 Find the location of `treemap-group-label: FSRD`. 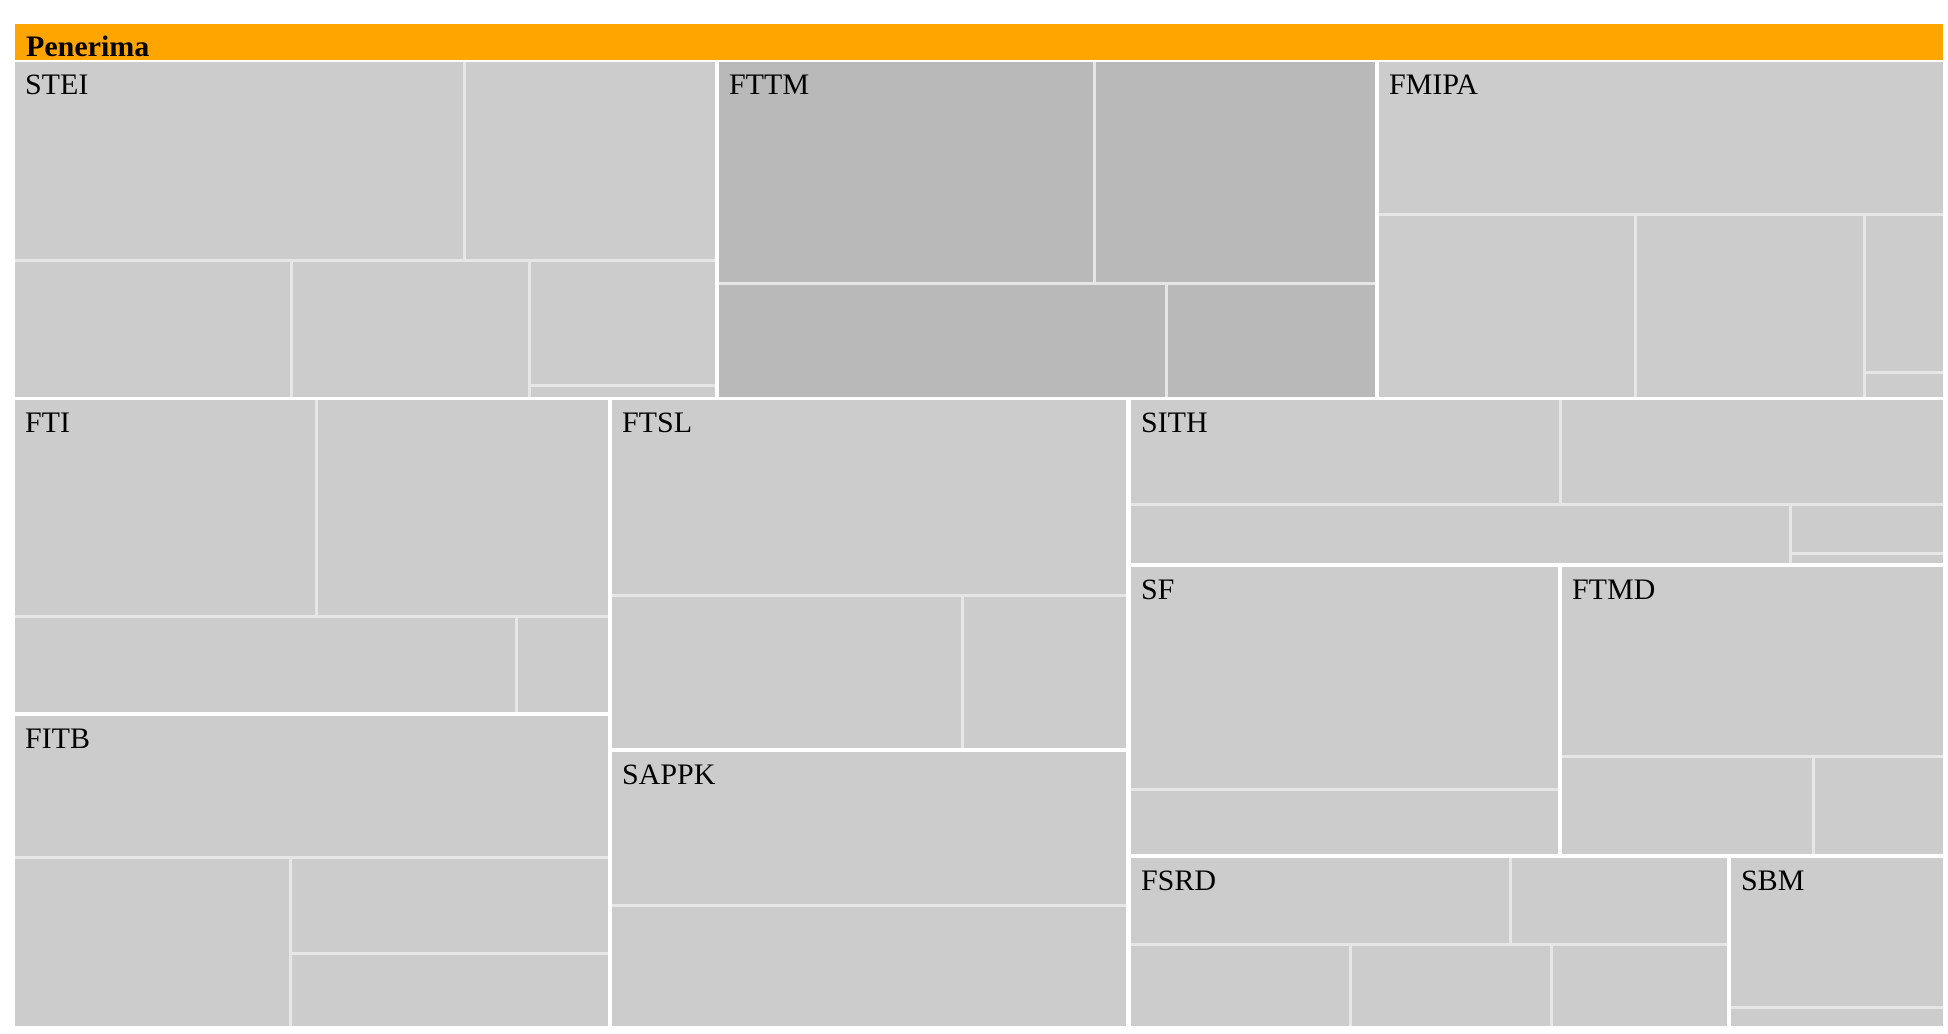

treemap-group-label: FSRD is located at coordinates (1179, 880).